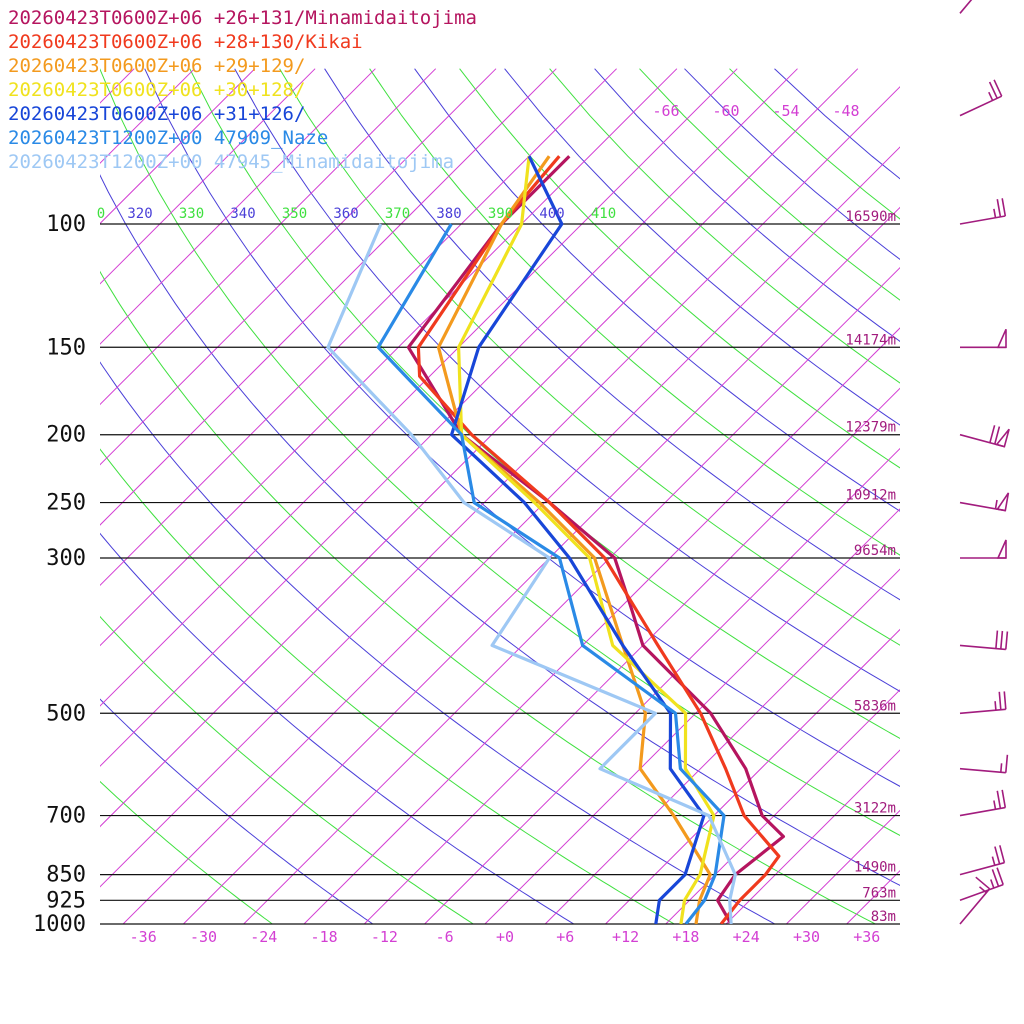 The height and width of the screenshot is (1024, 1024). What do you see at coordinates (263, 937) in the screenshot?
I see `temperature-tick-label: -24` at bounding box center [263, 937].